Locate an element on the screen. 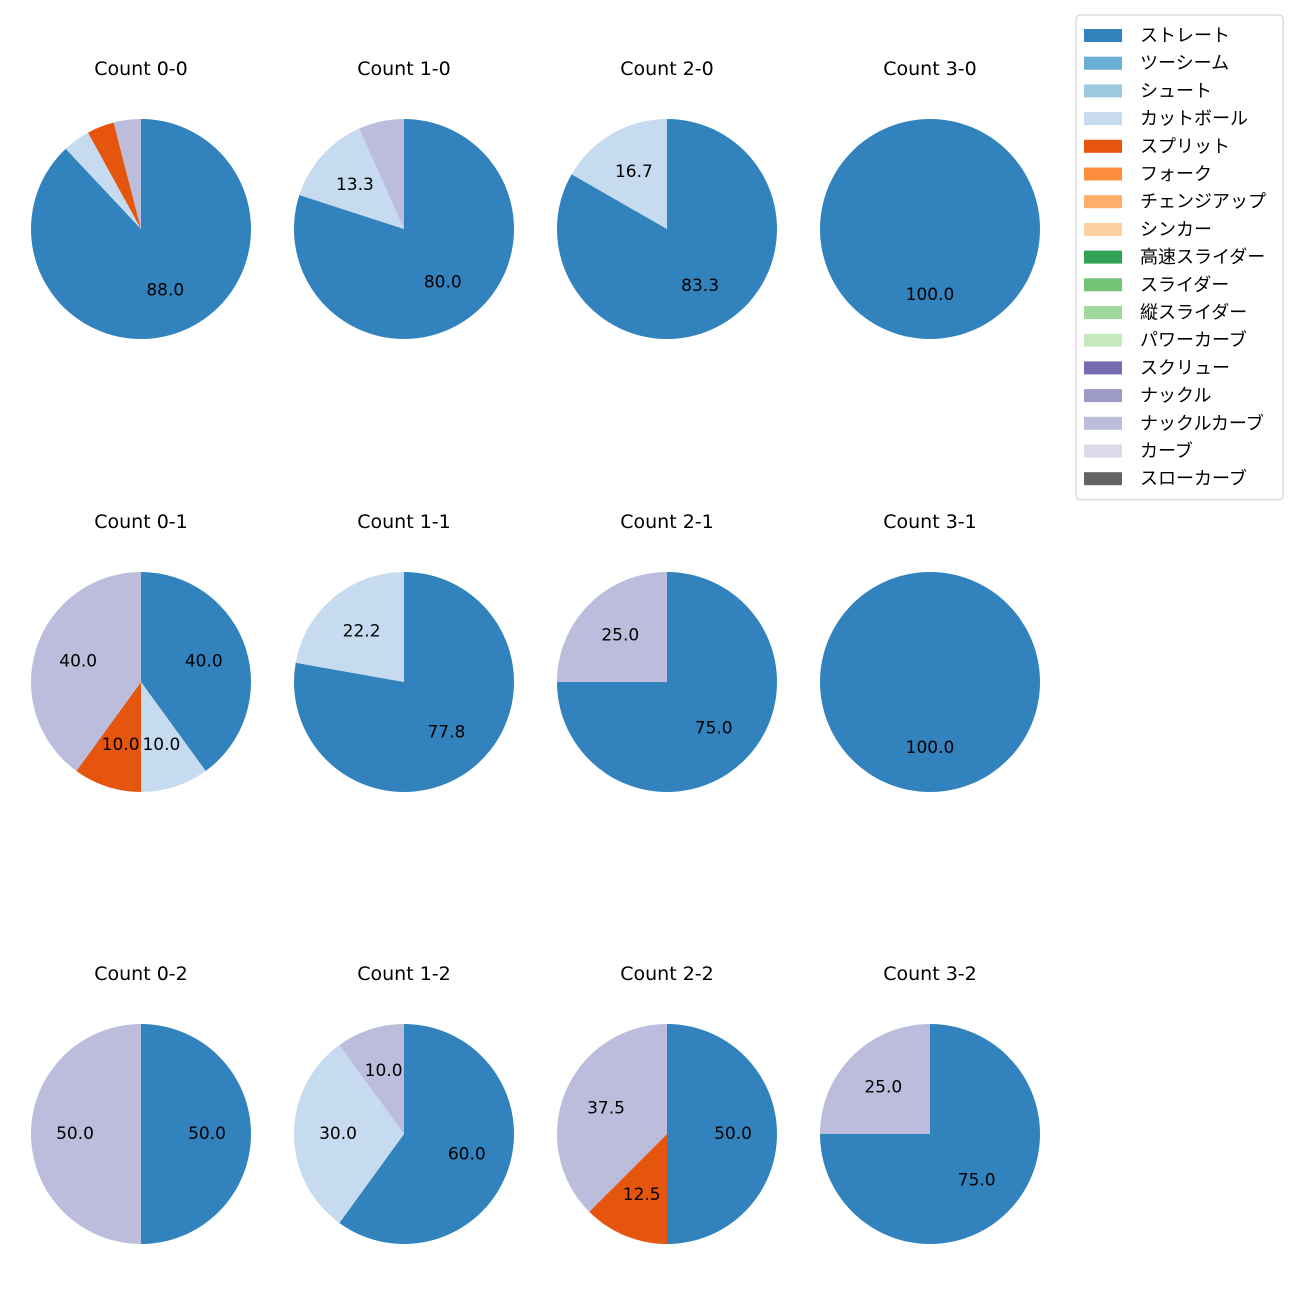 The image size is (1300, 1300). pie-panel-count-2-0: Count 2-0 83.3 16.7 is located at coordinates (666, 198).